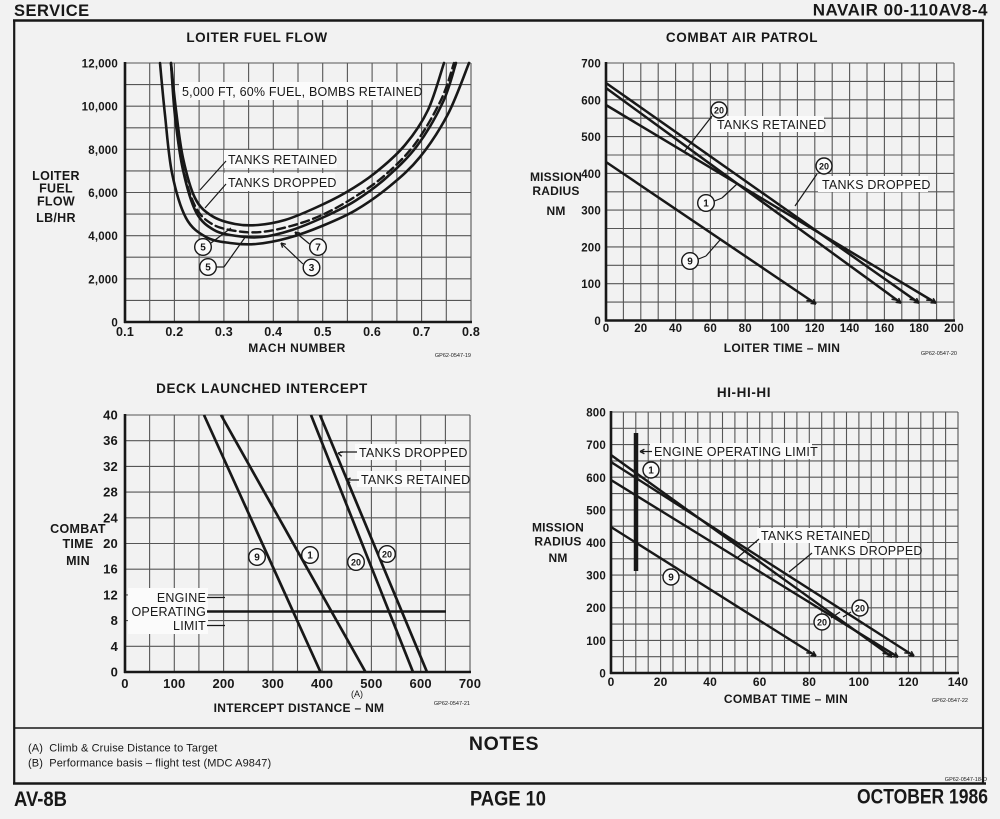 The width and height of the screenshot is (1000, 819). I want to click on svg-text: GP62-0547-18-O, so click(966, 780).